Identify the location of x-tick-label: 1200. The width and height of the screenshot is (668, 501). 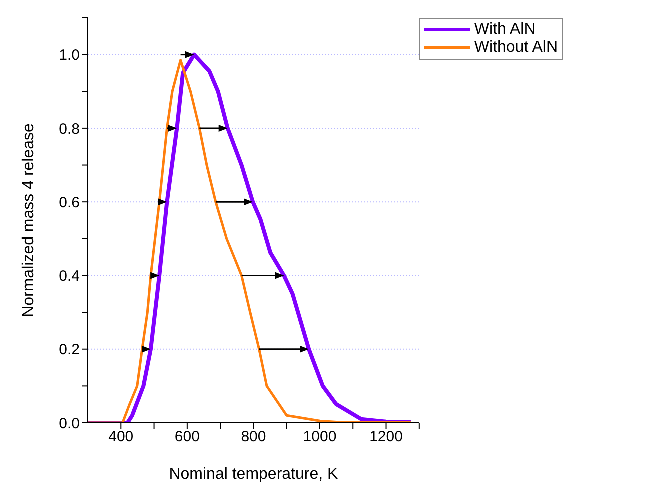
(386, 437).